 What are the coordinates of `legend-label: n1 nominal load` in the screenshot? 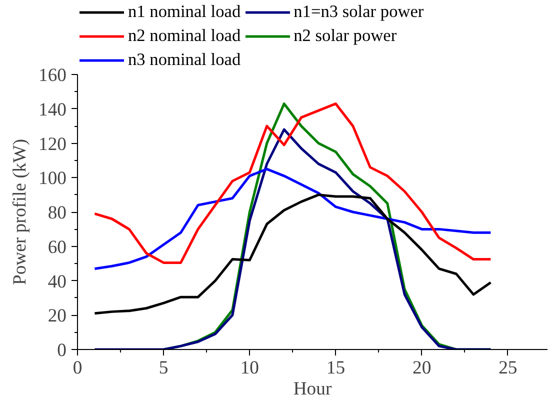 It's located at (184, 12).